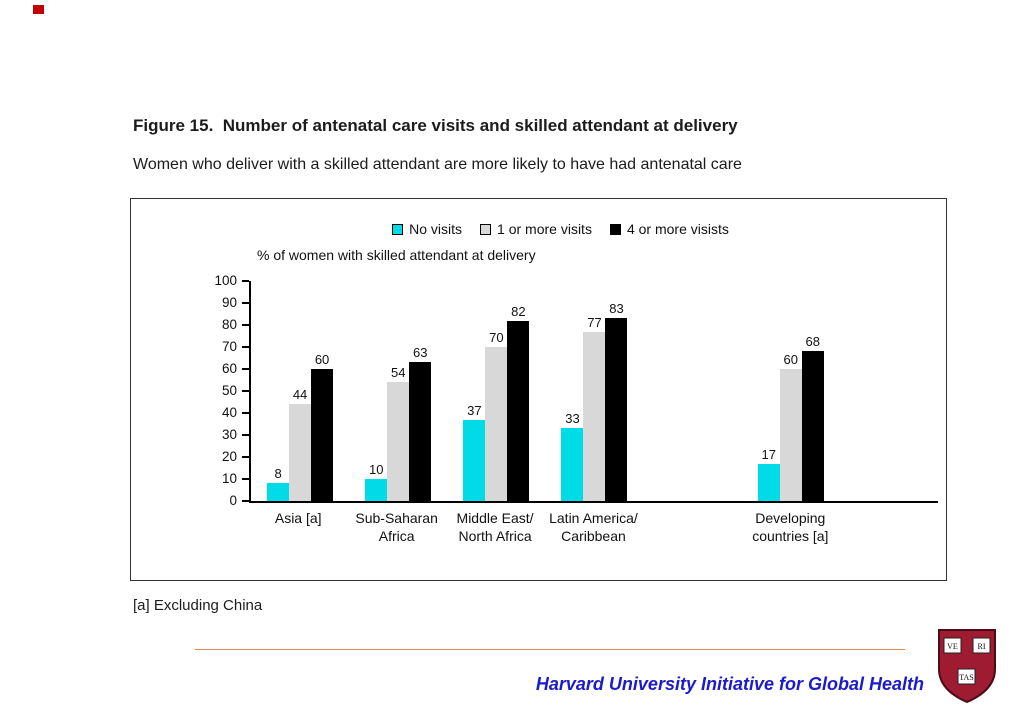 The width and height of the screenshot is (1023, 708). Describe the element at coordinates (474, 410) in the screenshot. I see `bar-value-label: 37` at that location.